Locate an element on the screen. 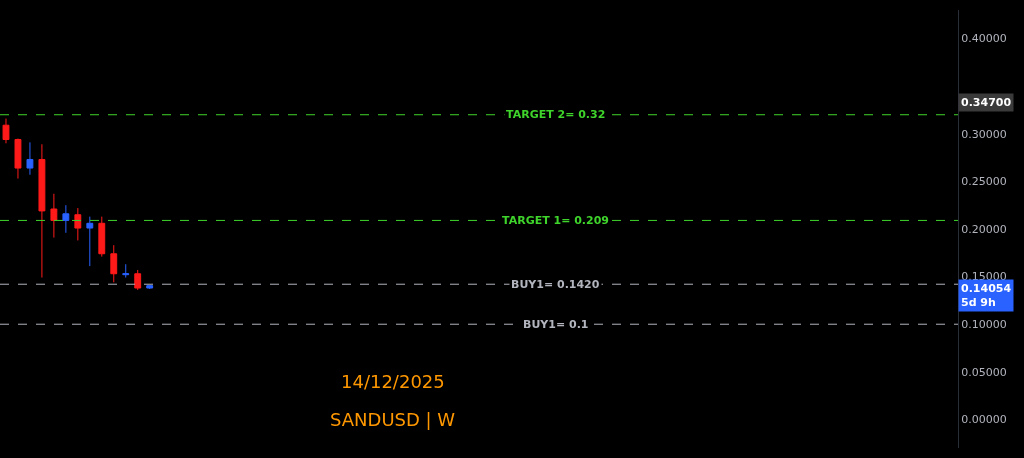 This screenshot has width=1024, height=458. text: 0.34700 is located at coordinates (986, 102).